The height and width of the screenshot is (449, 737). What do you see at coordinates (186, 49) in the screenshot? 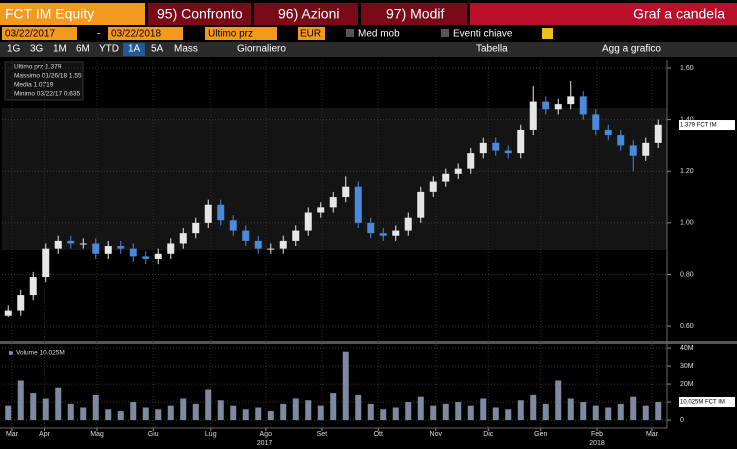
I see `period-button: Mass` at bounding box center [186, 49].